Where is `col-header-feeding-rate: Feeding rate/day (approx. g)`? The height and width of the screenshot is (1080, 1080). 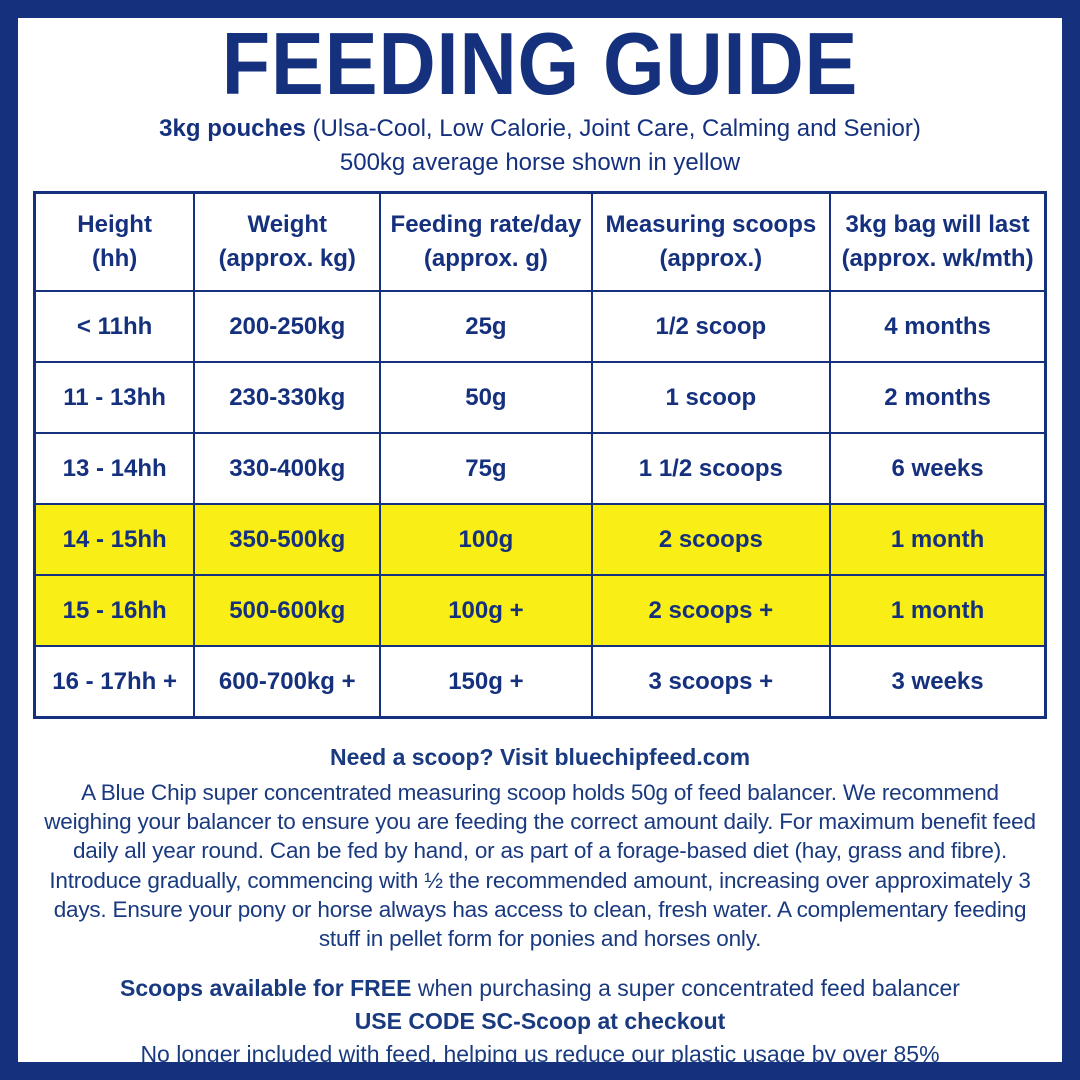 col-header-feeding-rate: Feeding rate/day (approx. g) is located at coordinates (486, 242).